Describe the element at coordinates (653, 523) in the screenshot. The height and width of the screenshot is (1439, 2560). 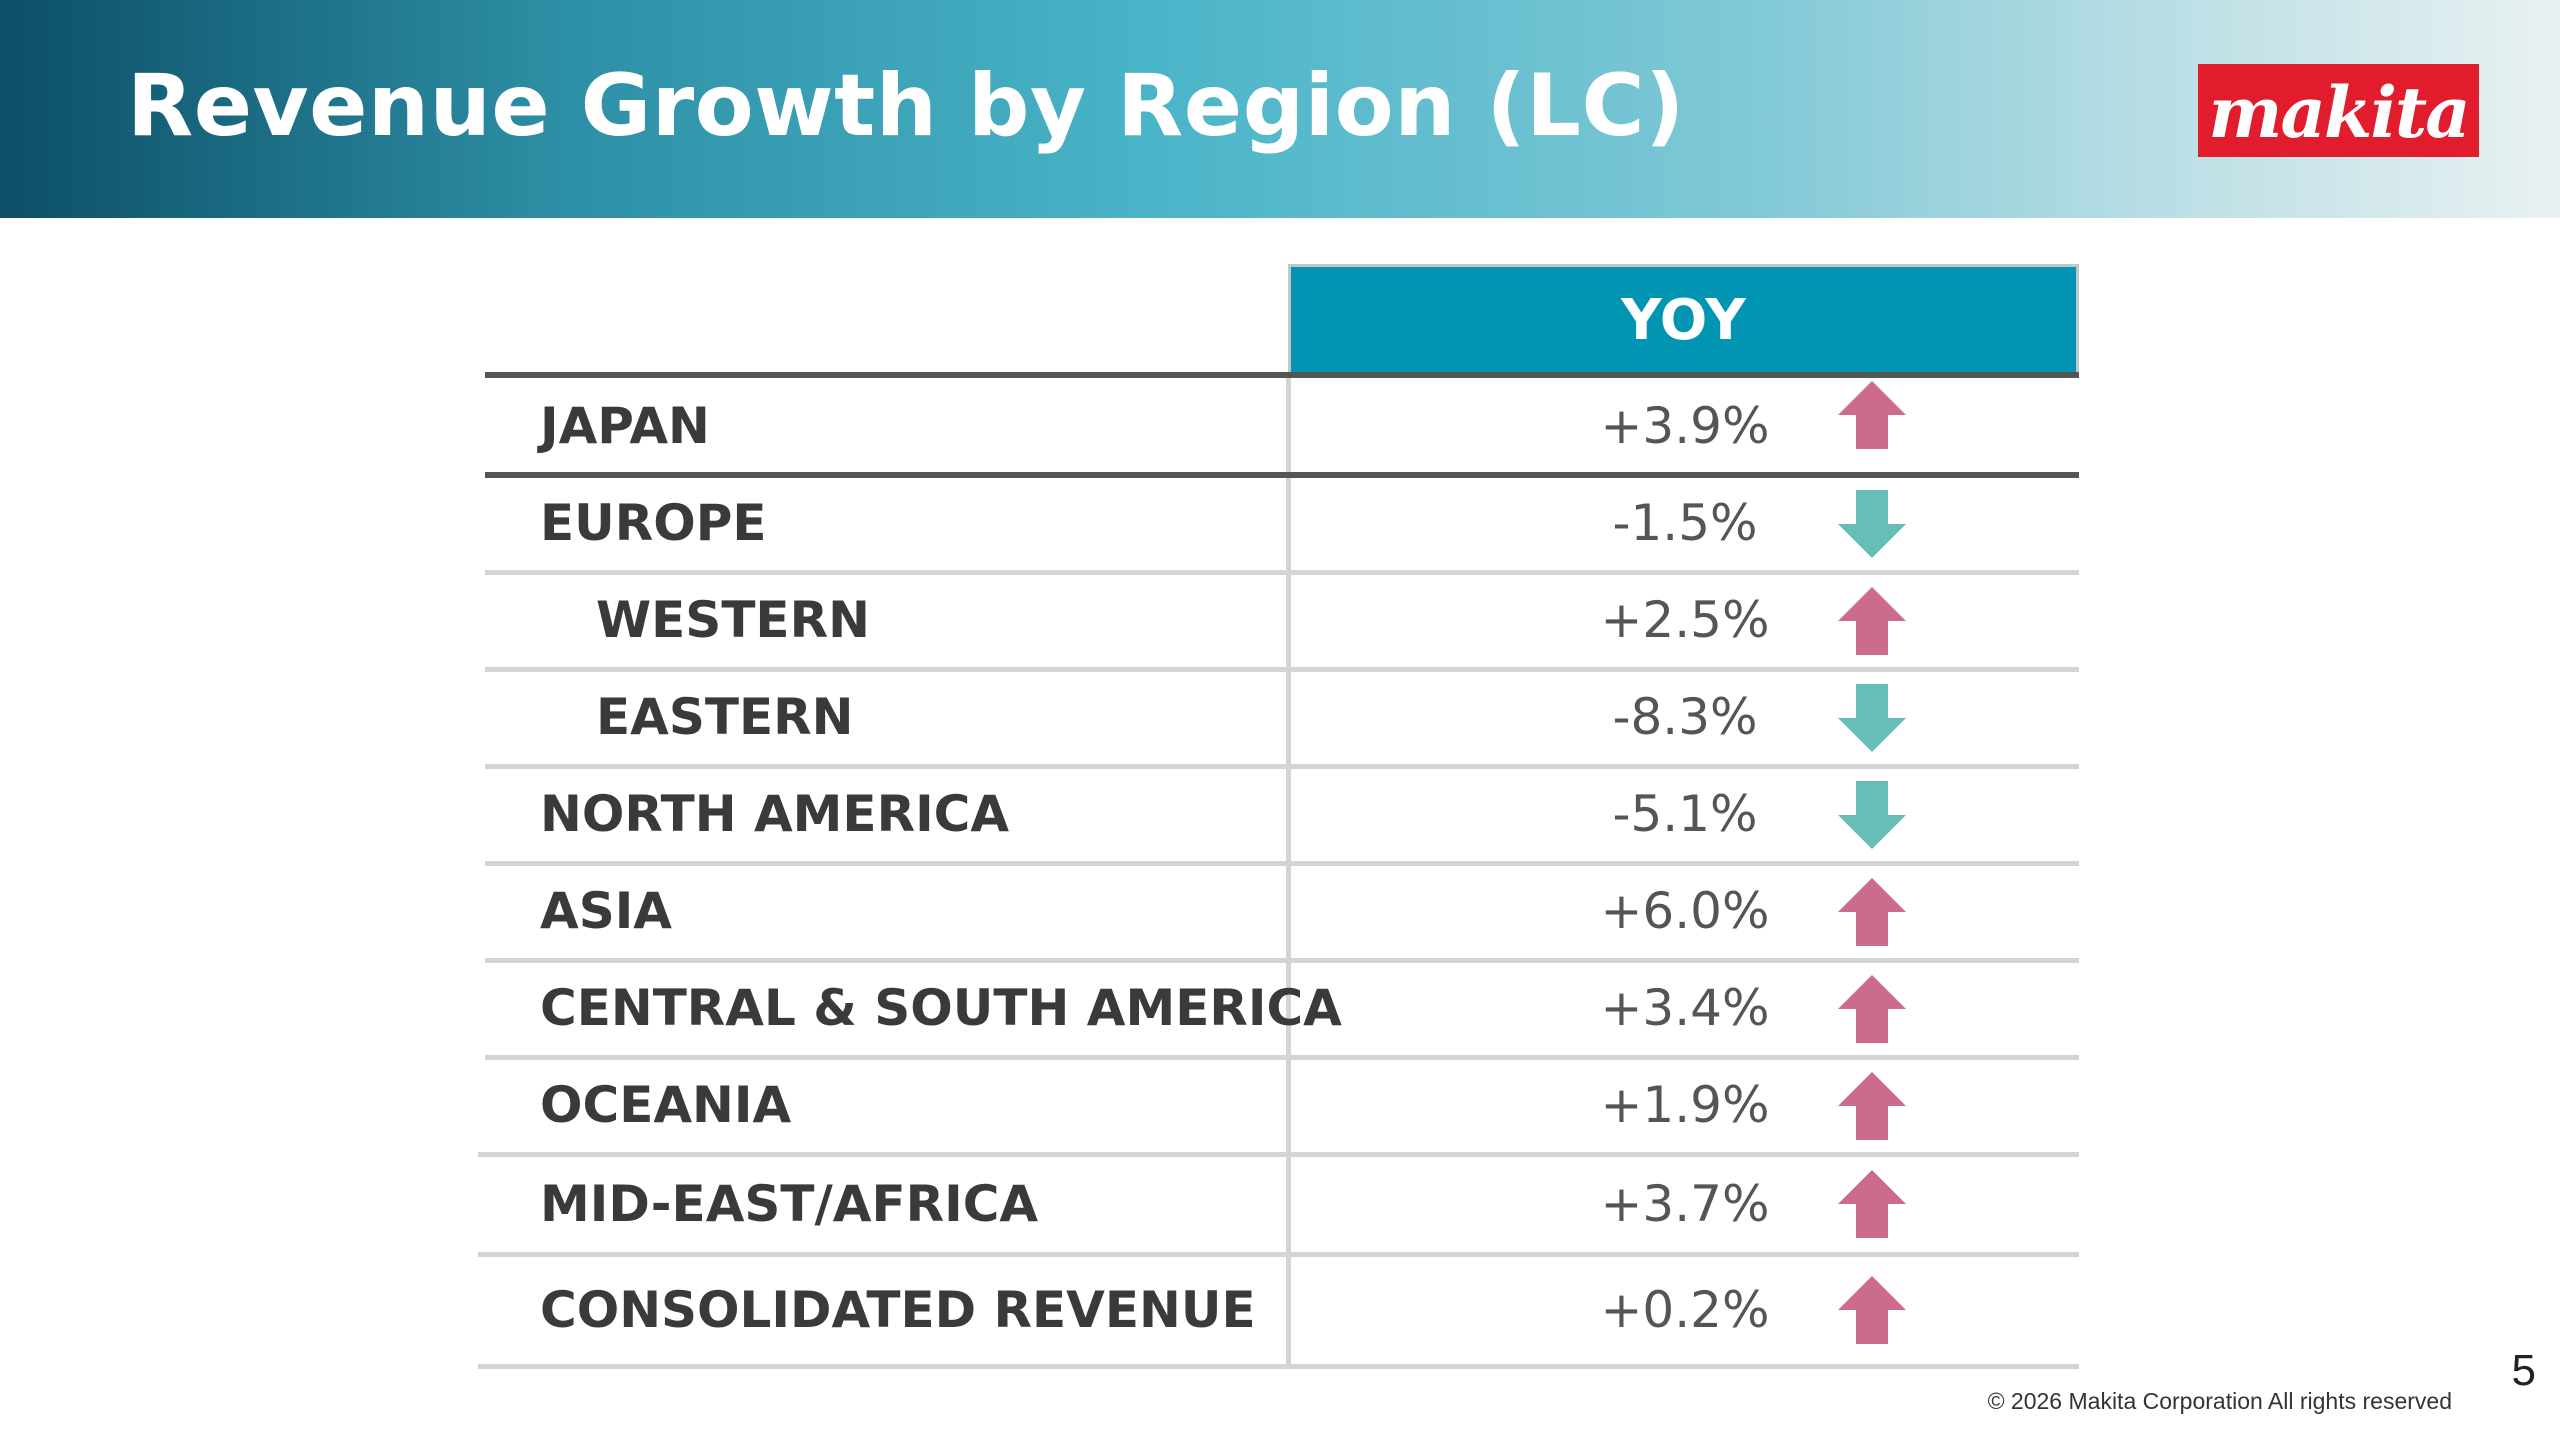
I see `region-label: EUROPE` at that location.